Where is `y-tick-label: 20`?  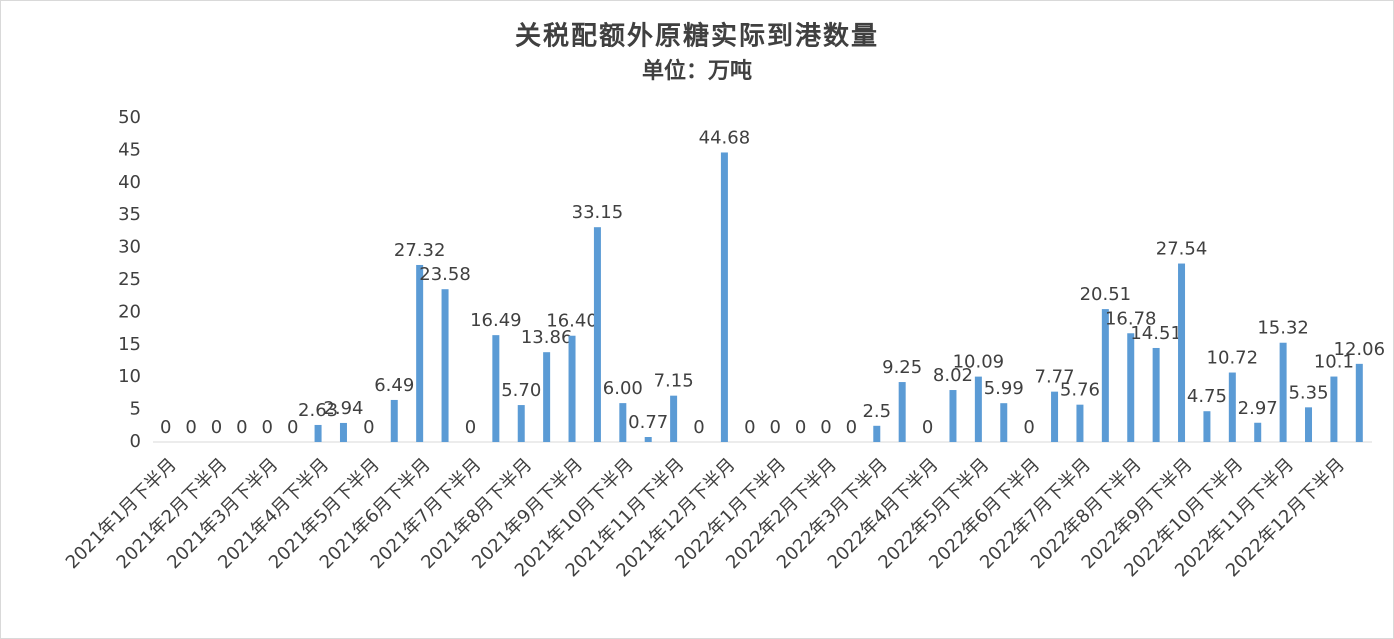 y-tick-label: 20 is located at coordinates (129, 311).